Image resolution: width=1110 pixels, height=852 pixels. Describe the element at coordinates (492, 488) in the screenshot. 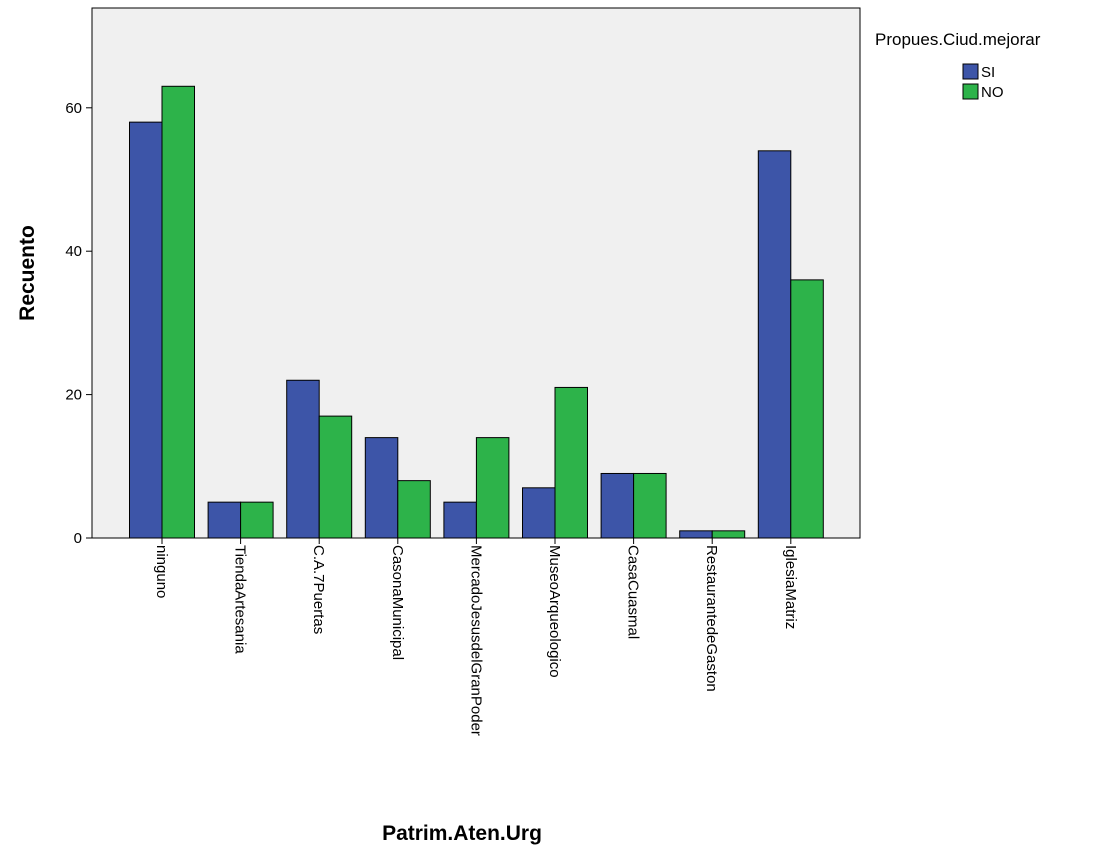

I see `bar-no-MercadoJesusdelGranPoder` at that location.